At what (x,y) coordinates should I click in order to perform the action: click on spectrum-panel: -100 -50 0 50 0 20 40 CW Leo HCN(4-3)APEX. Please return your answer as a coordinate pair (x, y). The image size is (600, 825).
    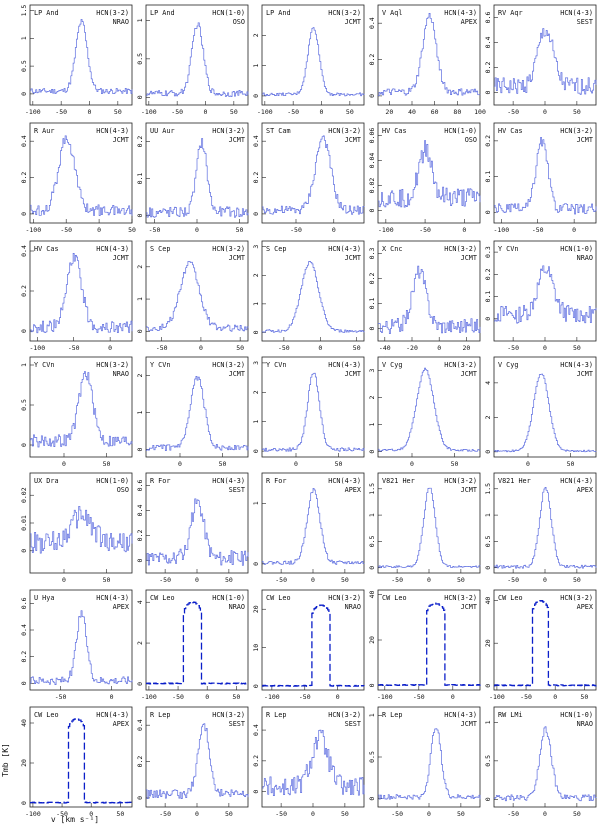
    Looking at the image, I should click on (76, 762).